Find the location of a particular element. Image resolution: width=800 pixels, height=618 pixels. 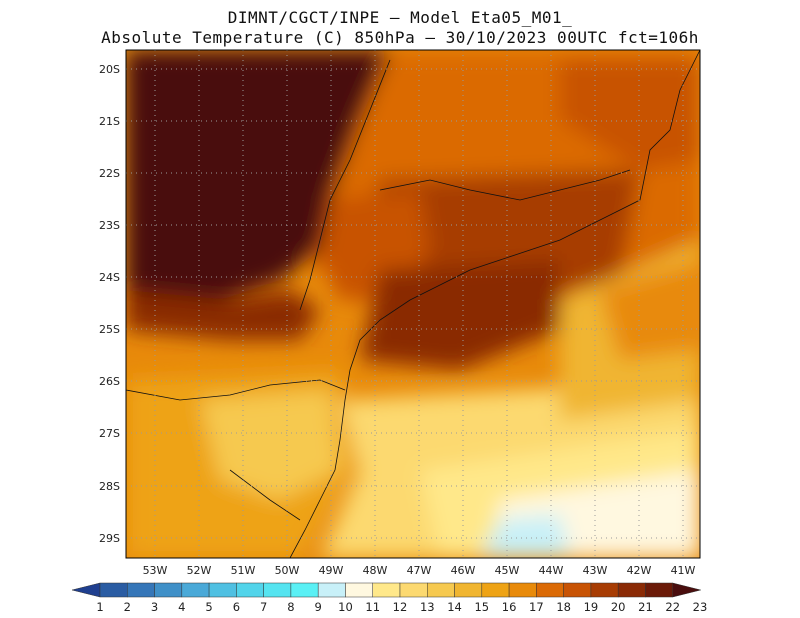

lat-label: 26S is located at coordinates (109, 381).